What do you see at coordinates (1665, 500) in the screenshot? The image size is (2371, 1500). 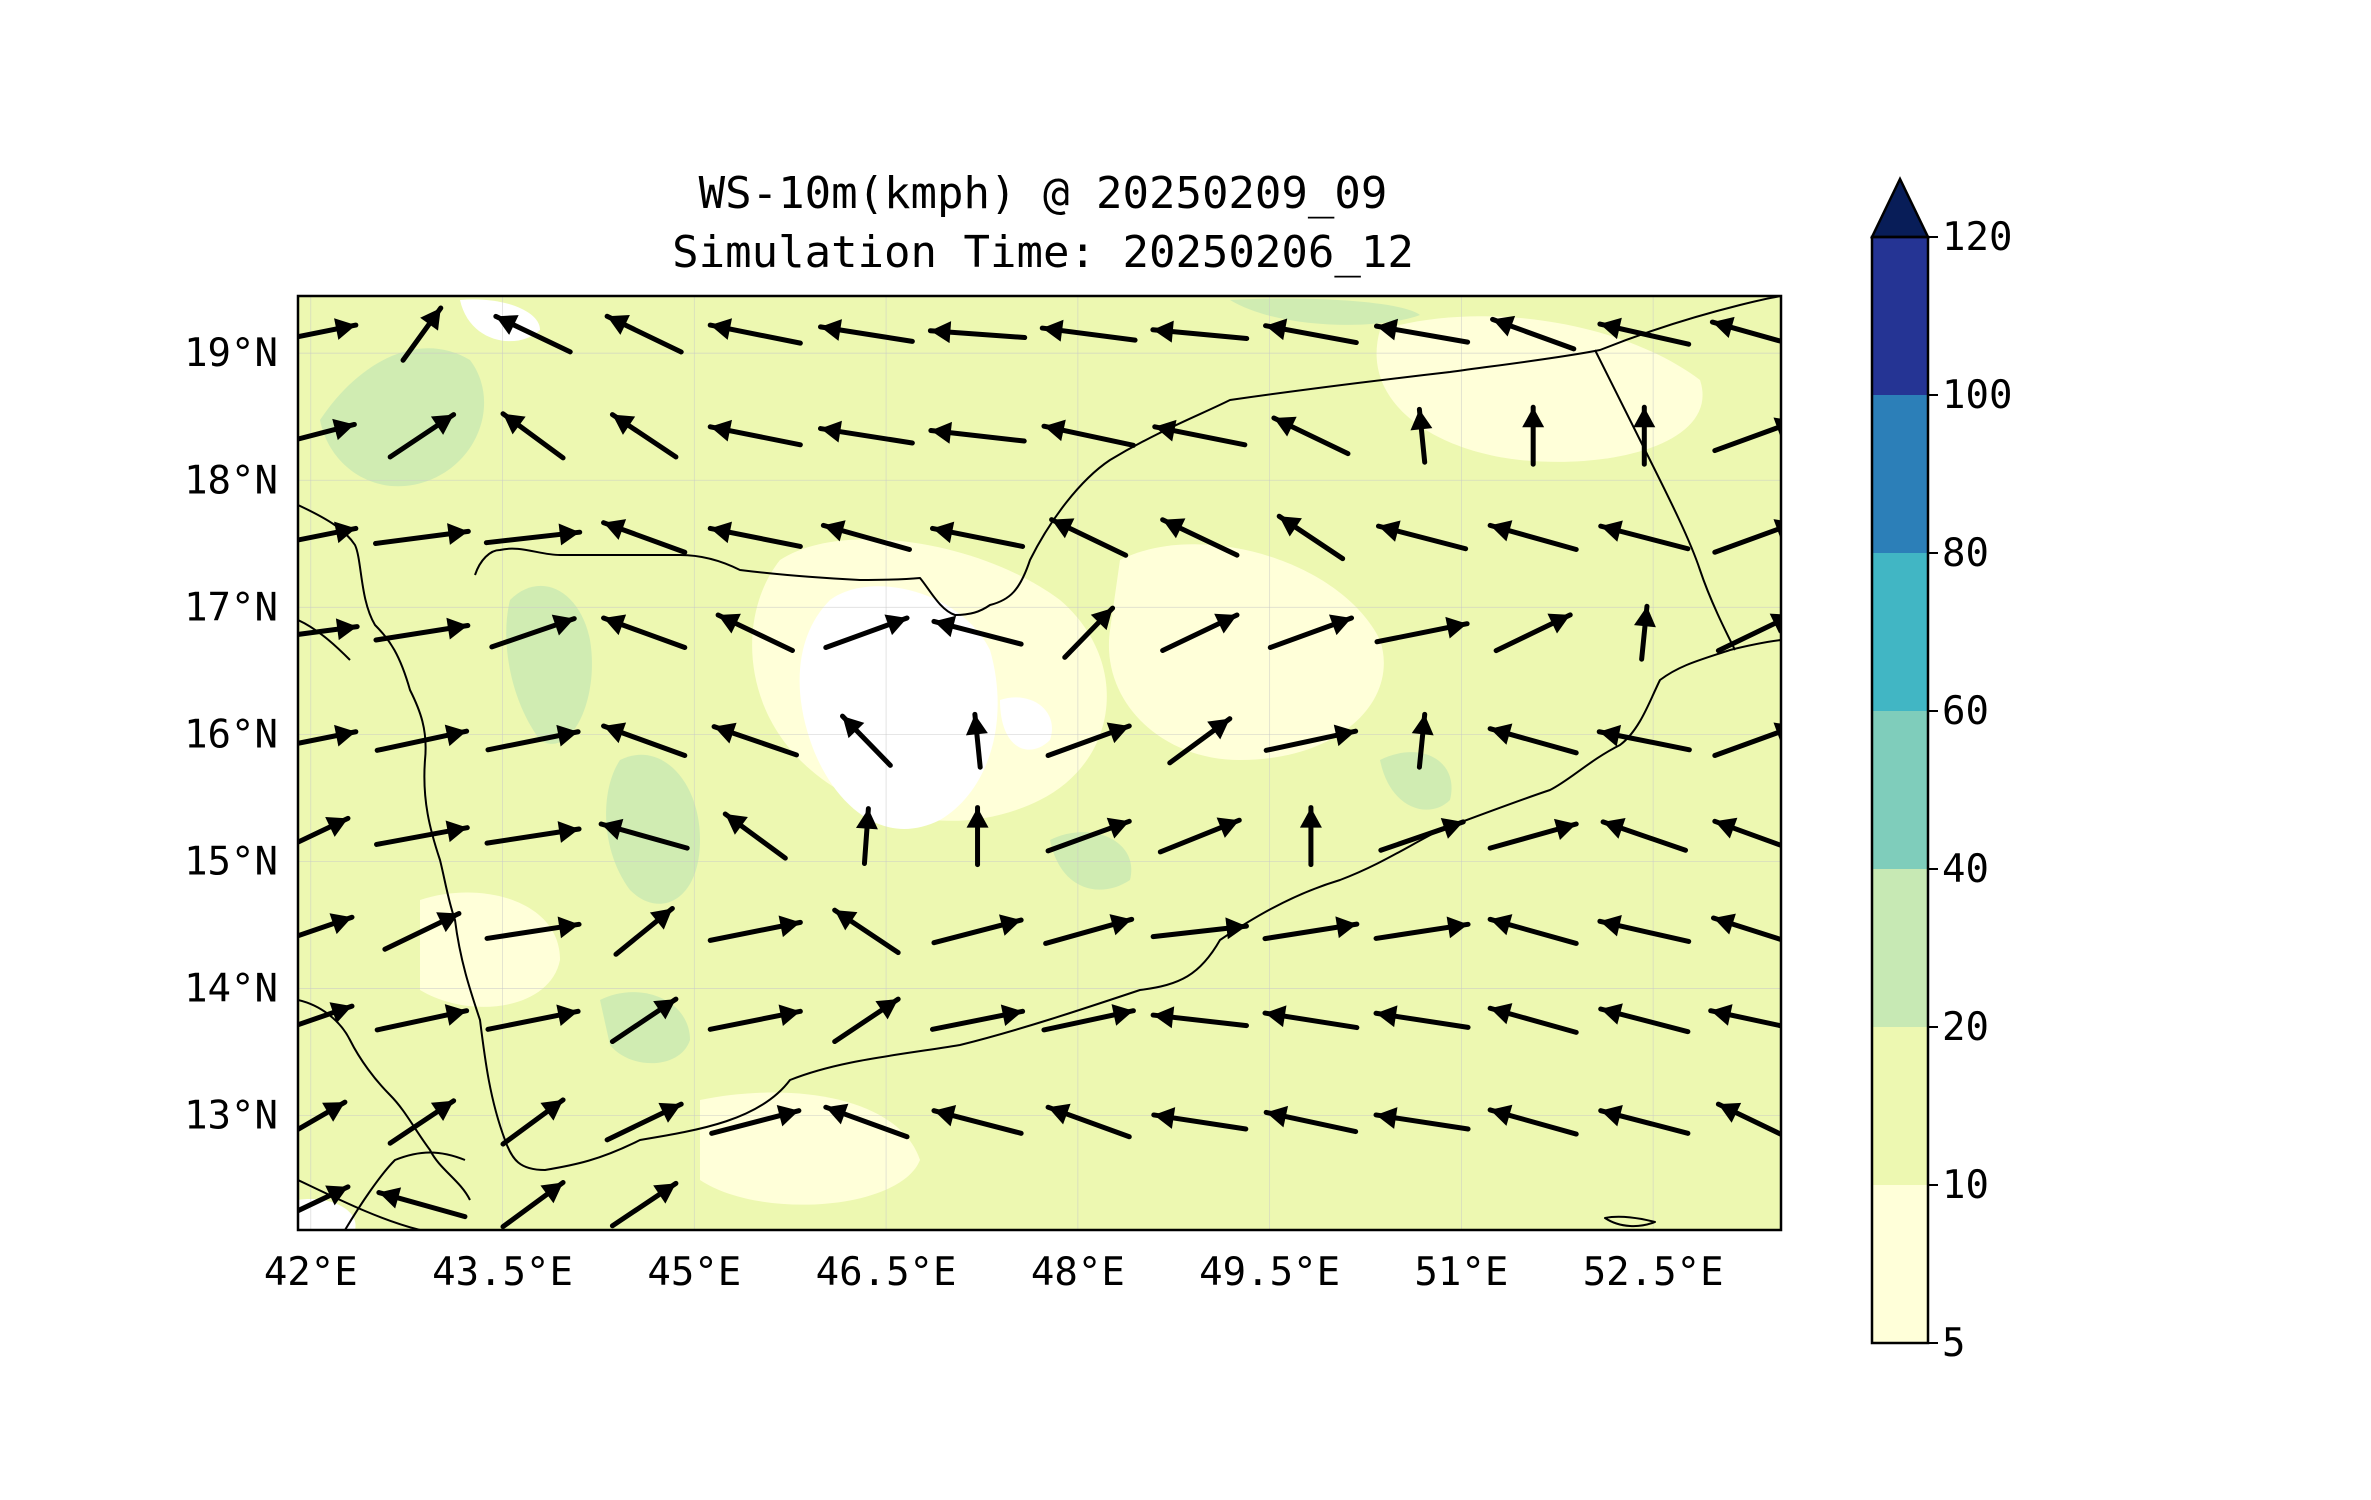 I see `oman-border` at bounding box center [1665, 500].